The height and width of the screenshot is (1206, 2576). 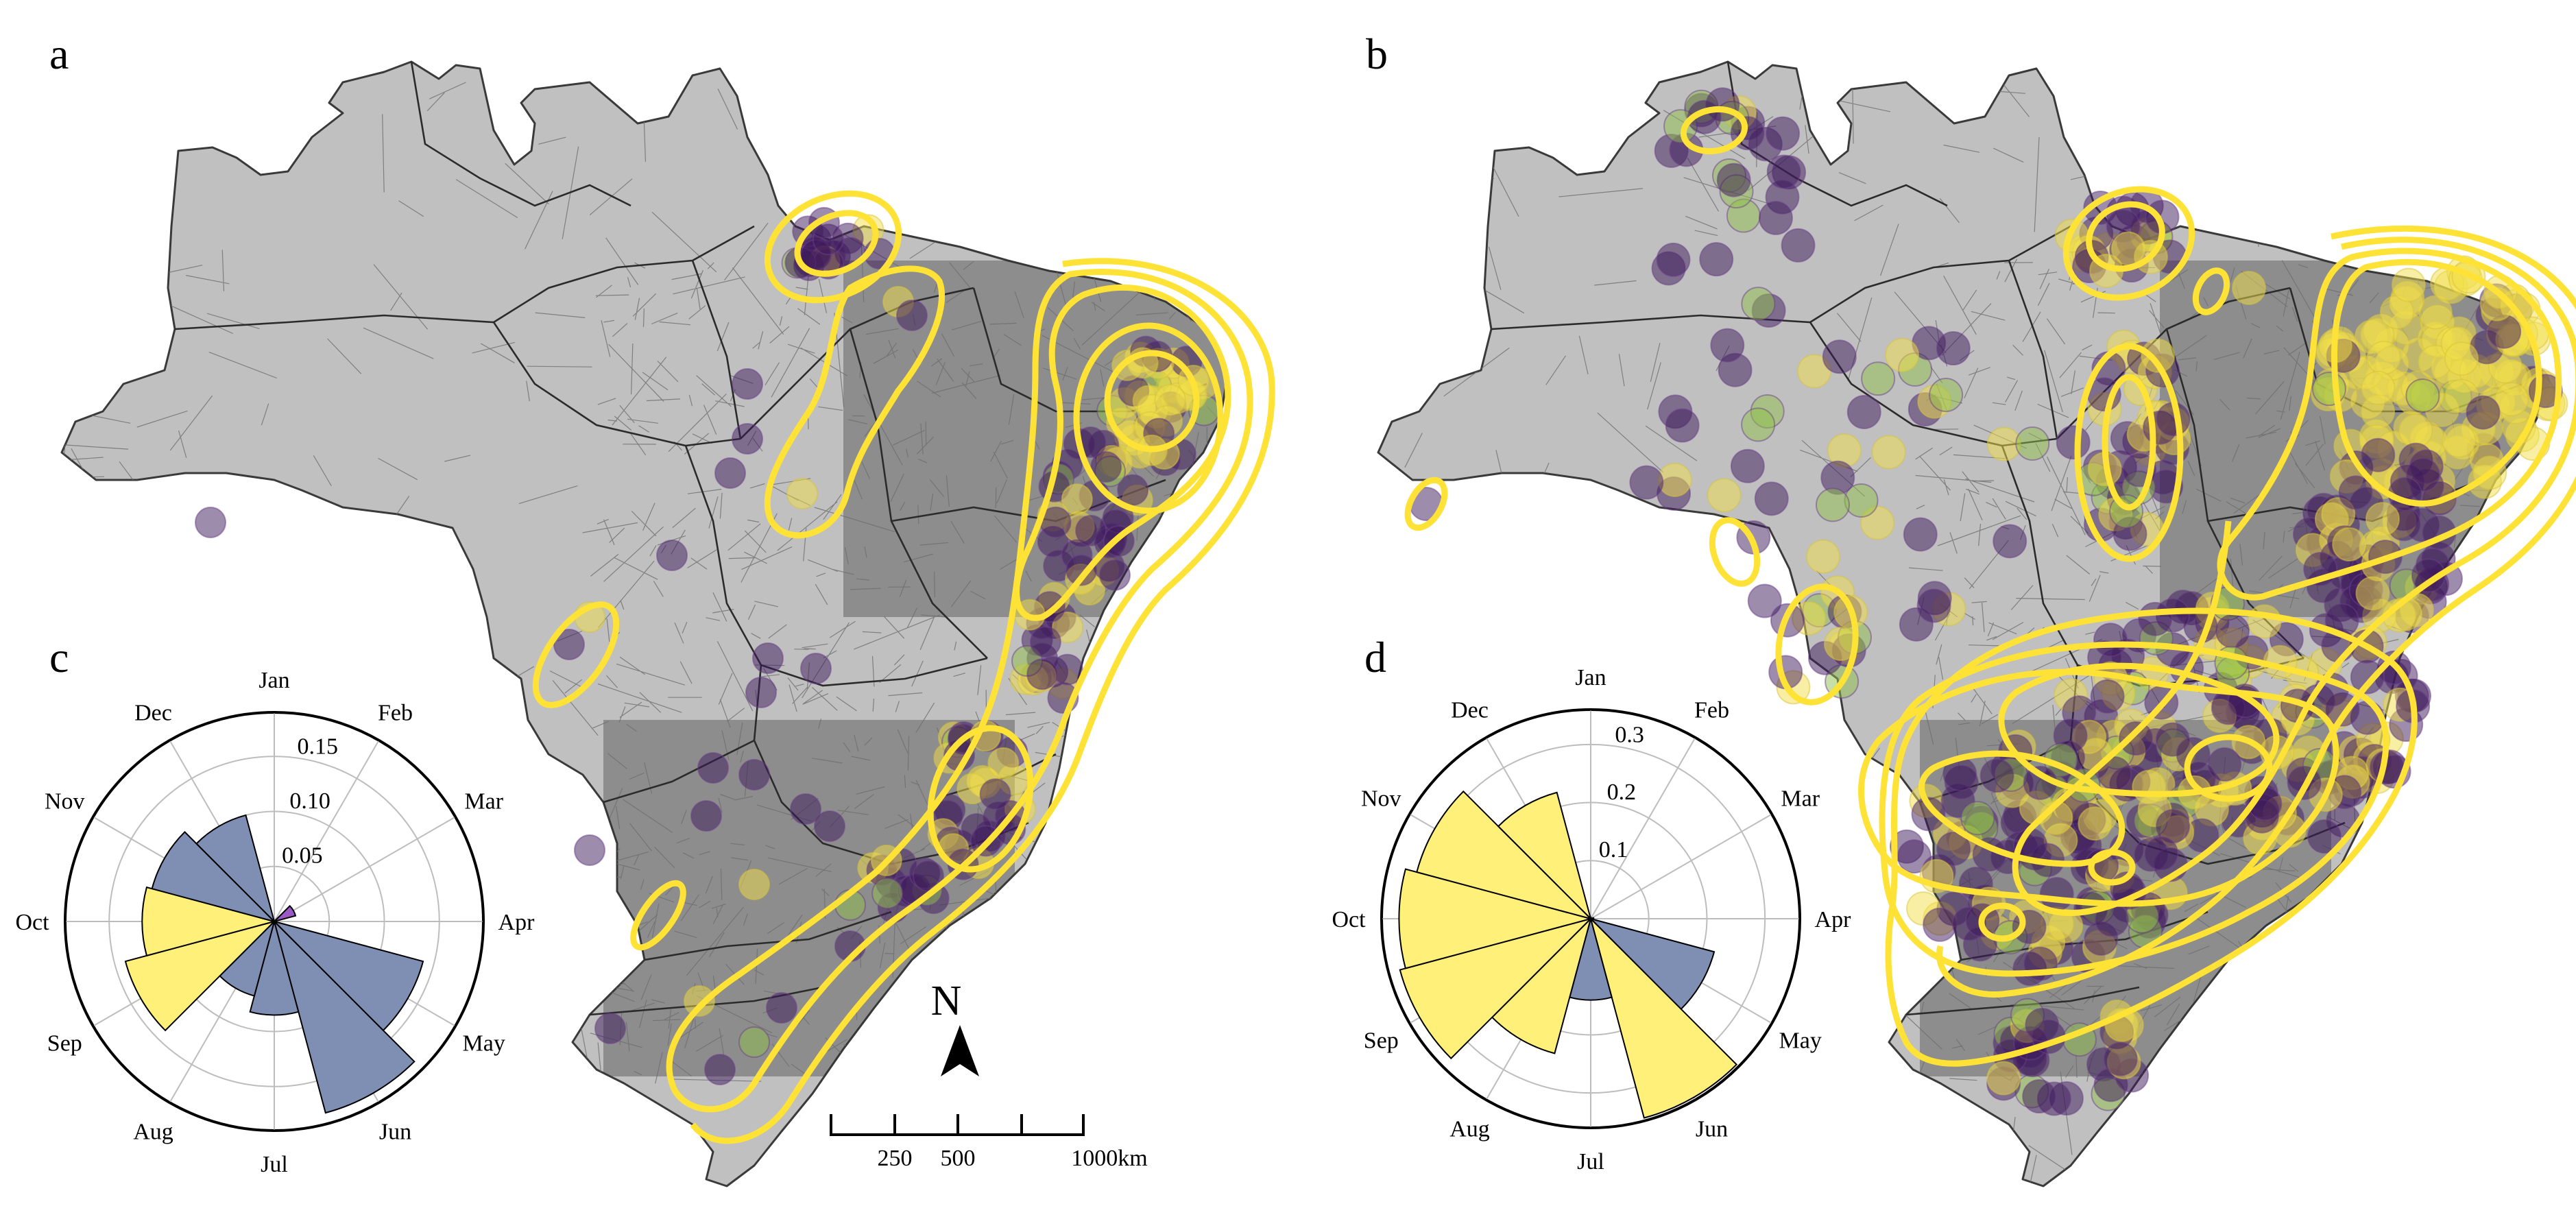 I want to click on north-label: N, so click(x=947, y=1001).